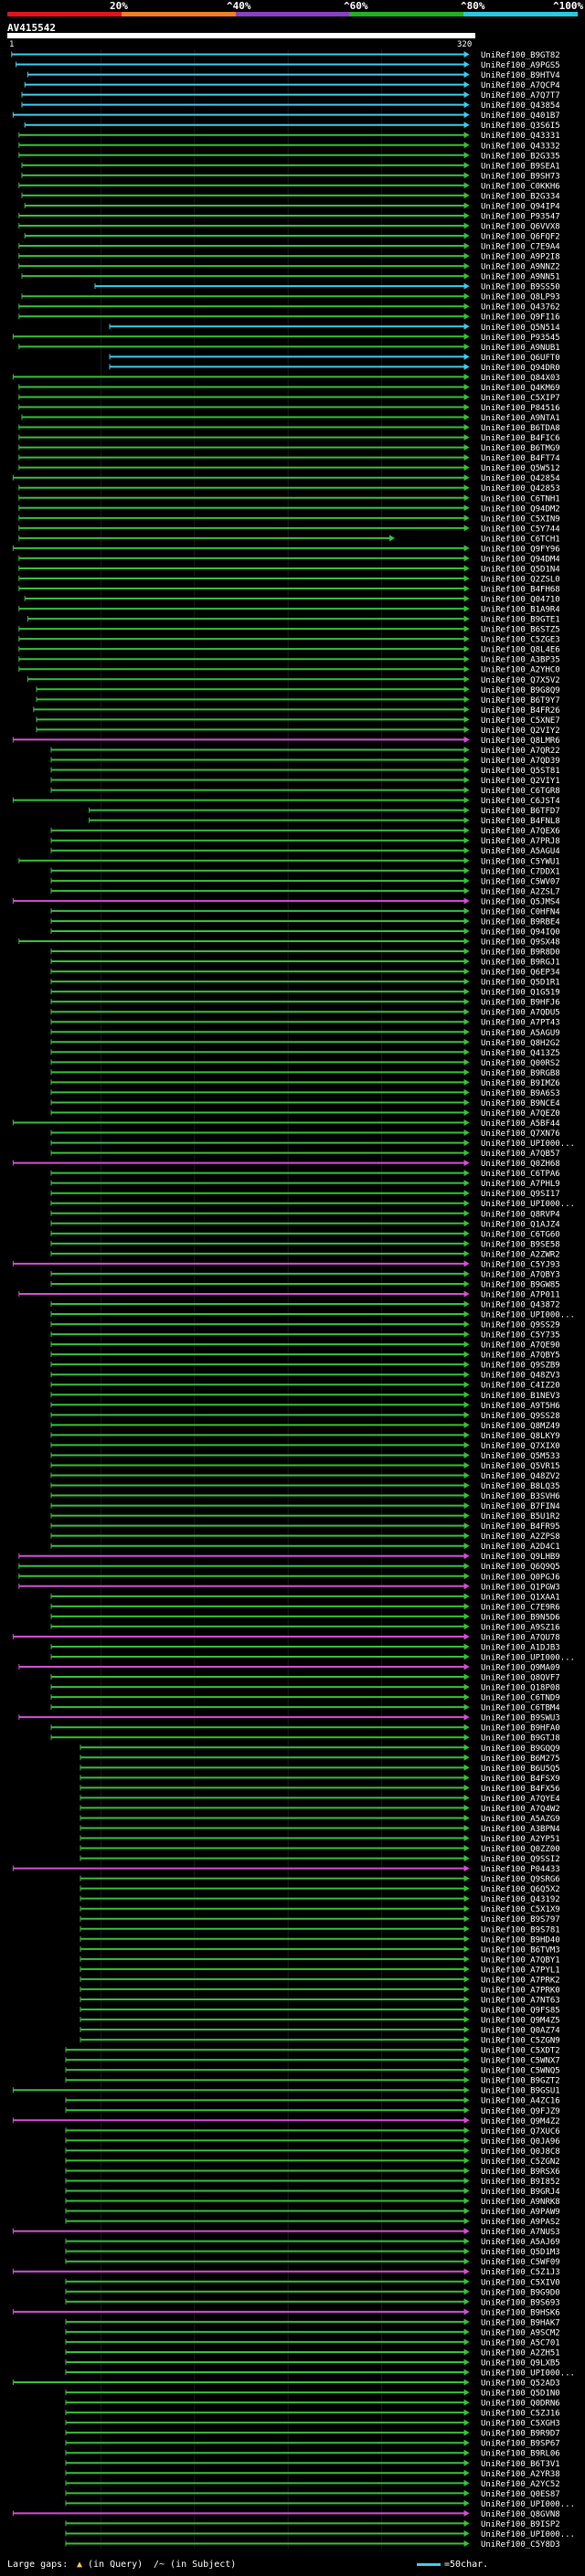 The width and height of the screenshot is (585, 2576). I want to click on hit-label-link: UniRef100_Q9SSI2, so click(520, 1859).